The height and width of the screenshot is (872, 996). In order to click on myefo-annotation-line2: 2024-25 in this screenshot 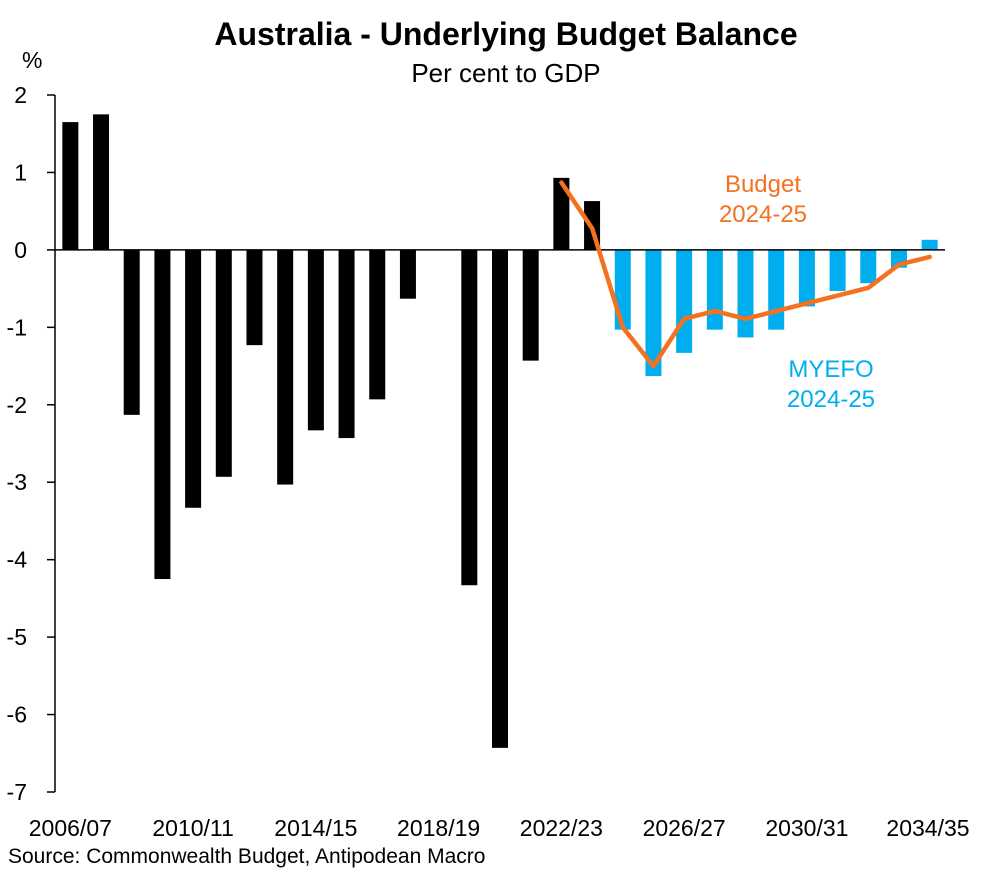, I will do `click(831, 399)`.